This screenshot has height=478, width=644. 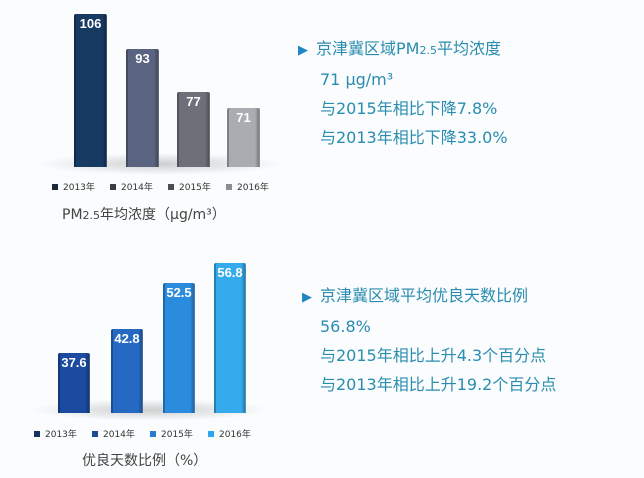 What do you see at coordinates (415, 295) in the screenshot?
I see `good-days-summary-heading: ▶ 京津冀区域平均优良天数比例` at bounding box center [415, 295].